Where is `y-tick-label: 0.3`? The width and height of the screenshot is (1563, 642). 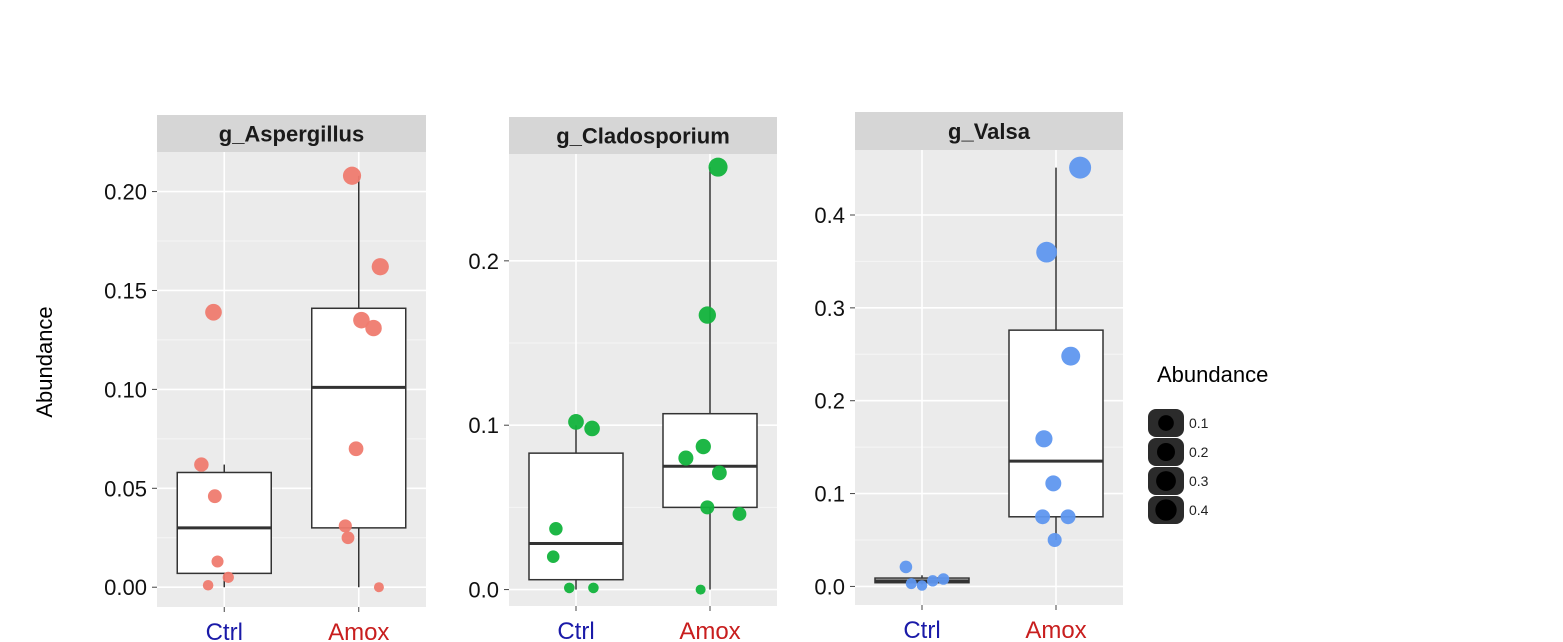
y-tick-label: 0.3 is located at coordinates (829, 308).